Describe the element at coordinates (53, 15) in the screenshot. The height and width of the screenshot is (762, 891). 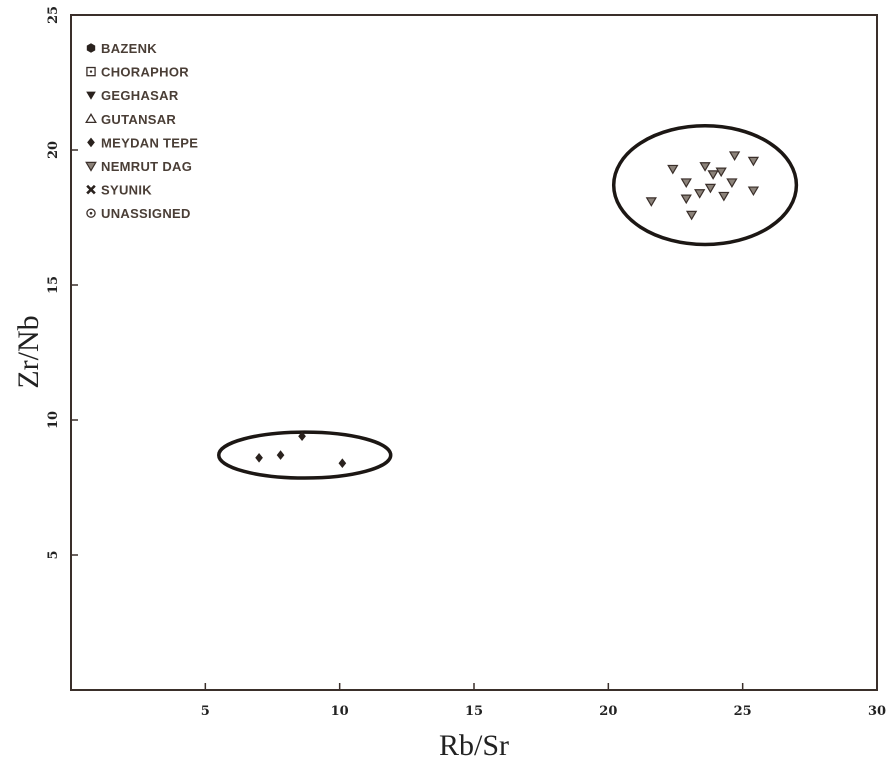
I see `y-tick-label-25: 25` at that location.